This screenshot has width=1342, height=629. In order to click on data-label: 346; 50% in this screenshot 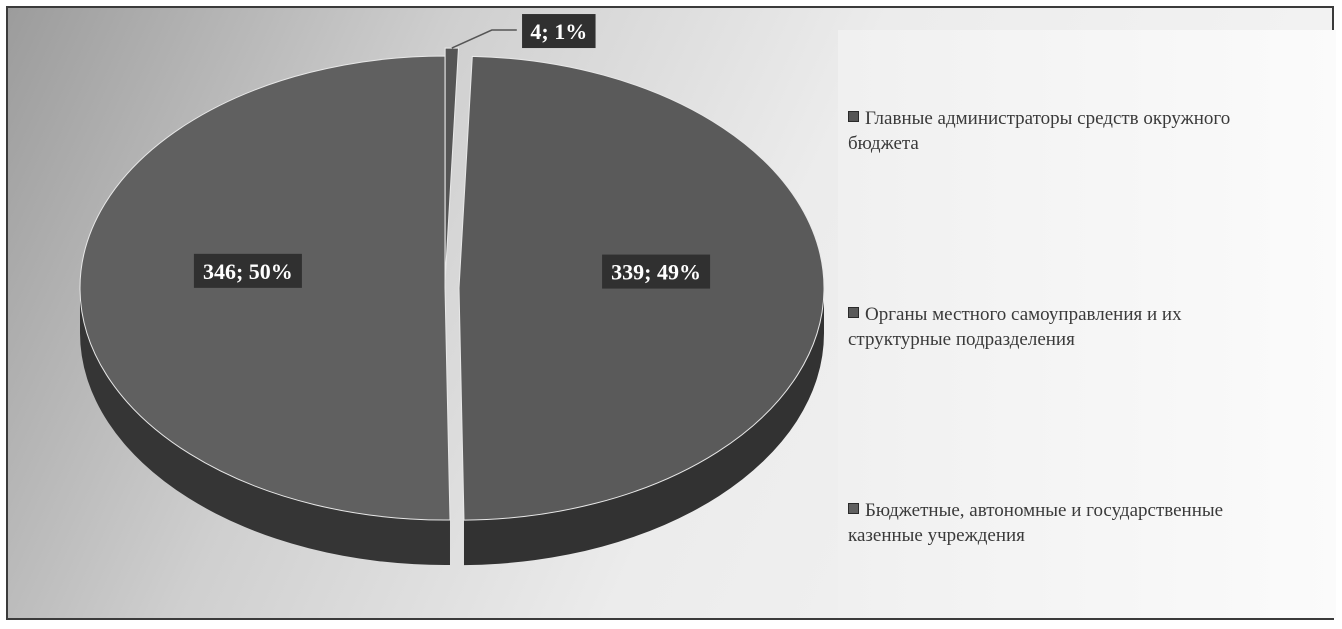, I will do `click(248, 271)`.